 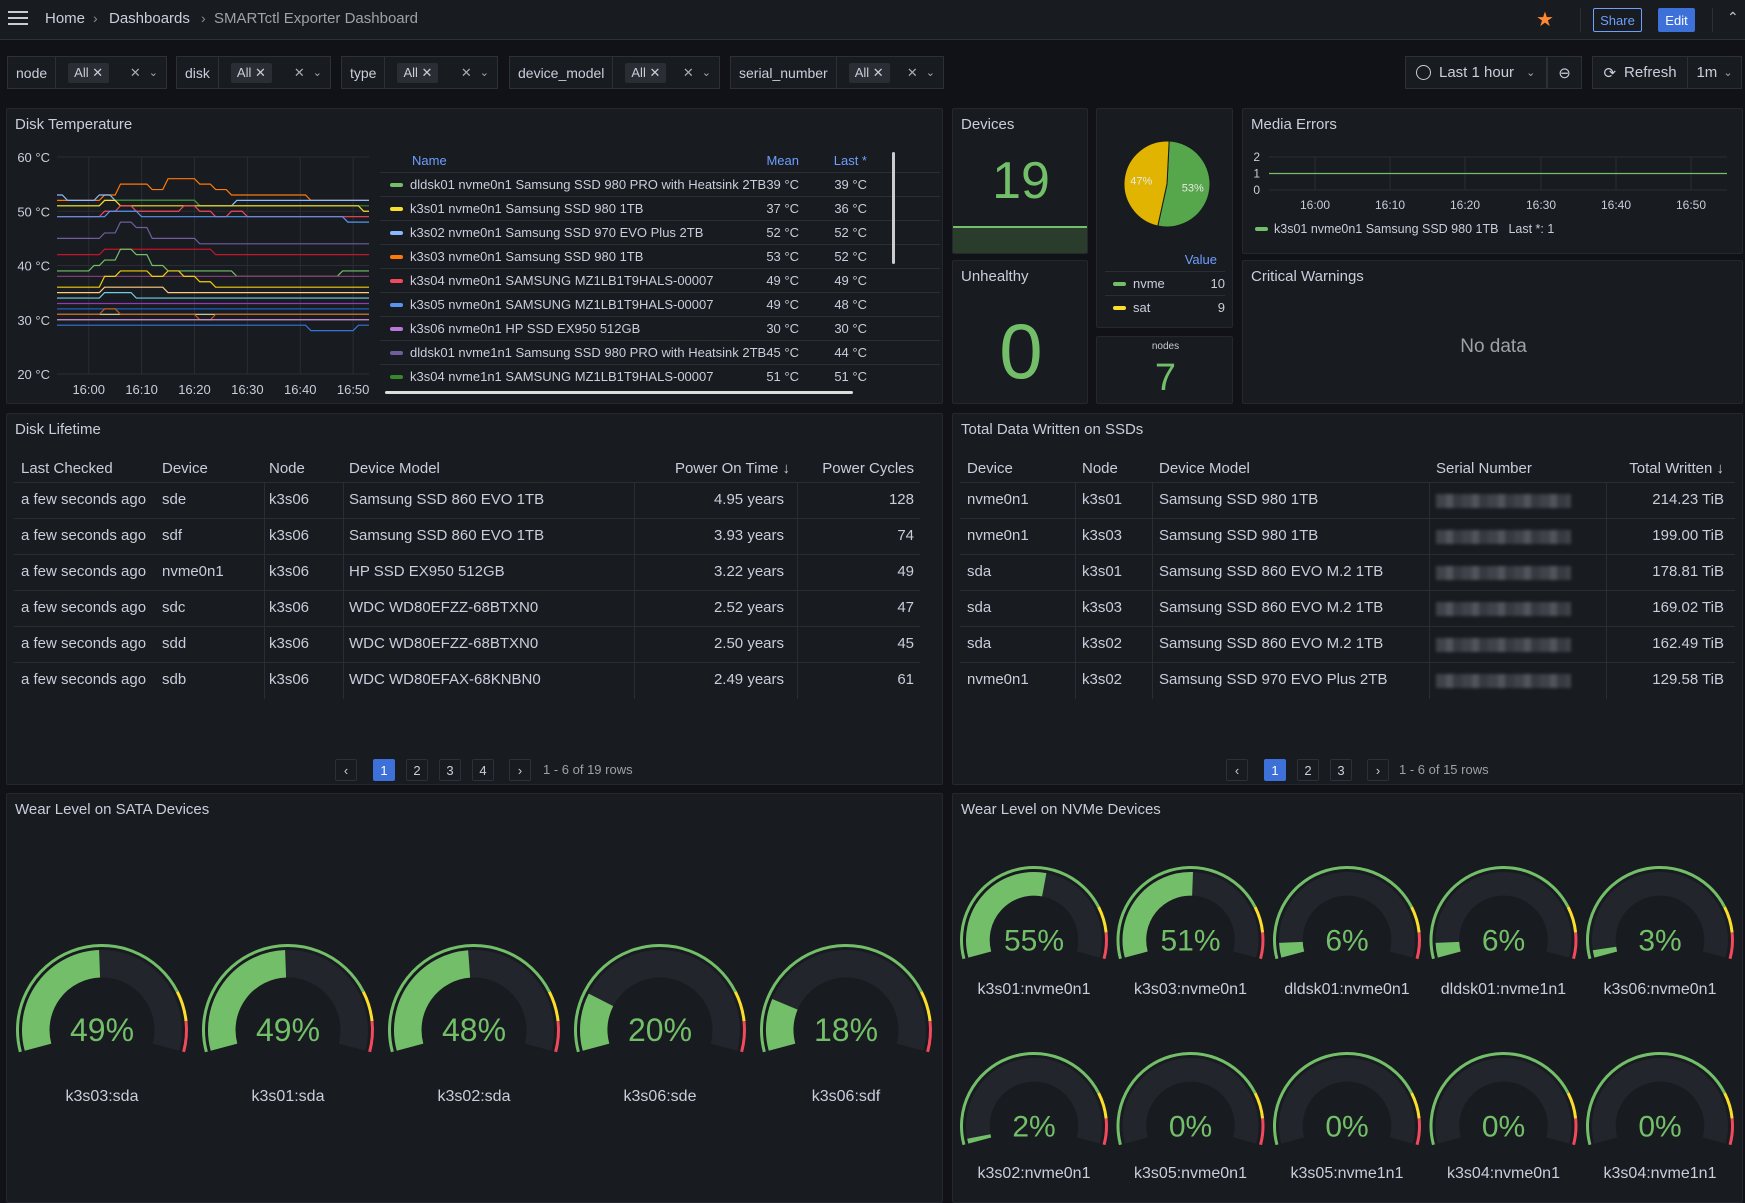 I want to click on device-type-pie-chart: 53% 47%, so click(x=1165, y=179).